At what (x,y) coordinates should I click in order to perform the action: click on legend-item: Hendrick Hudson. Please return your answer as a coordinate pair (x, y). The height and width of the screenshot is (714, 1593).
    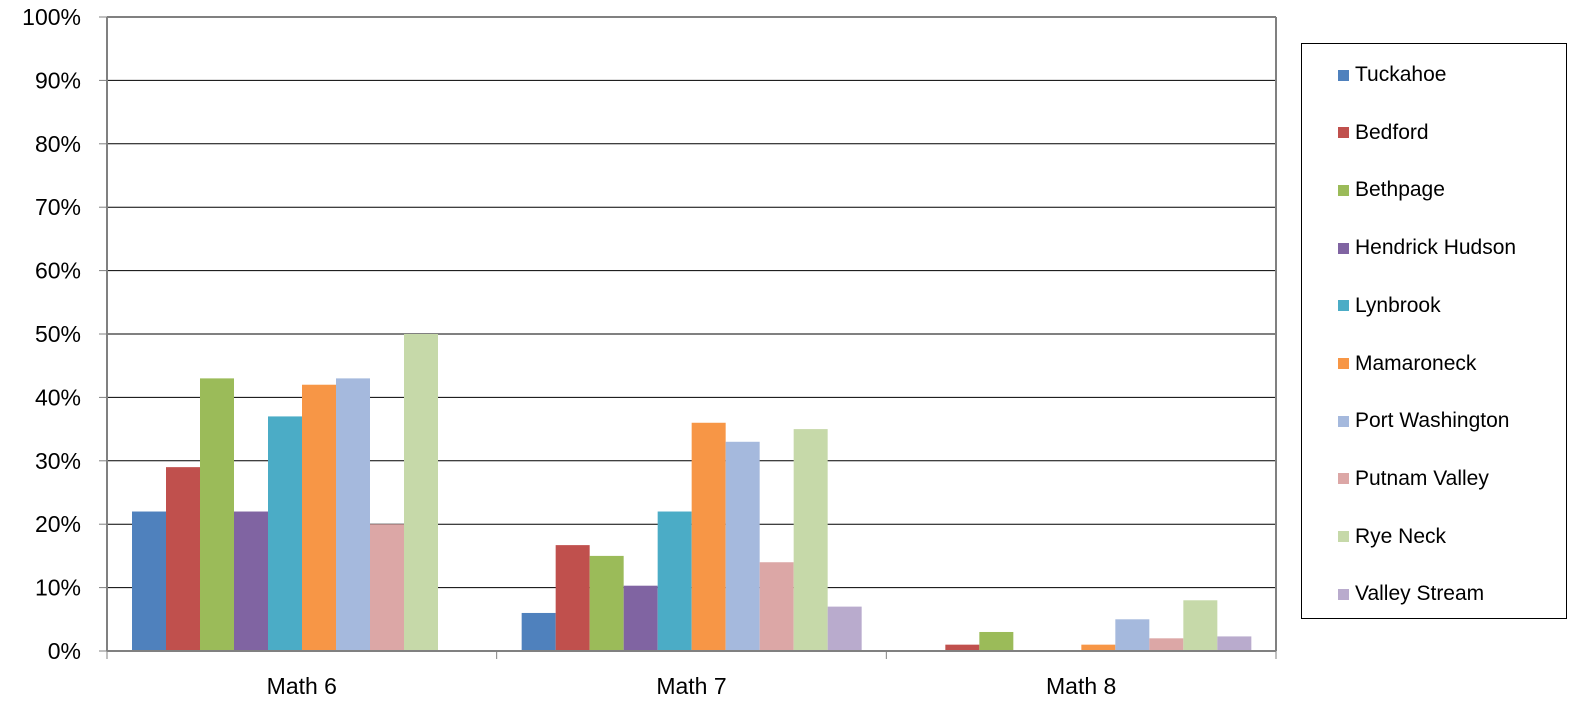
    Looking at the image, I should click on (1427, 248).